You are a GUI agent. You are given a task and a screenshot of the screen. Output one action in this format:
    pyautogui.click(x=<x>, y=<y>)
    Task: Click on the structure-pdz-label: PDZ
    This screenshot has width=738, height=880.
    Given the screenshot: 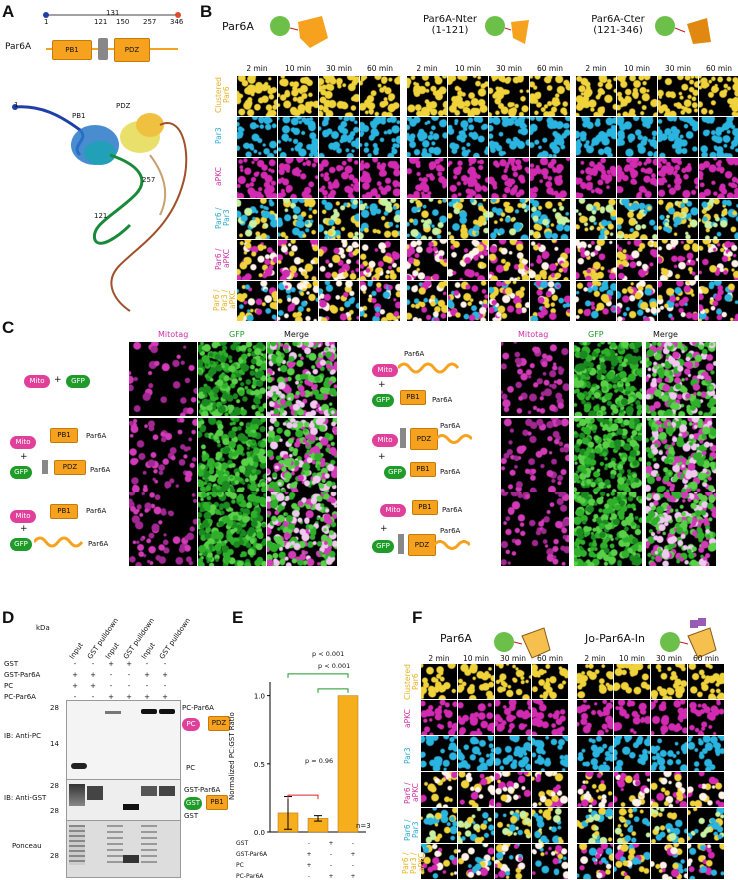 What is the action you would take?
    pyautogui.click(x=123, y=106)
    